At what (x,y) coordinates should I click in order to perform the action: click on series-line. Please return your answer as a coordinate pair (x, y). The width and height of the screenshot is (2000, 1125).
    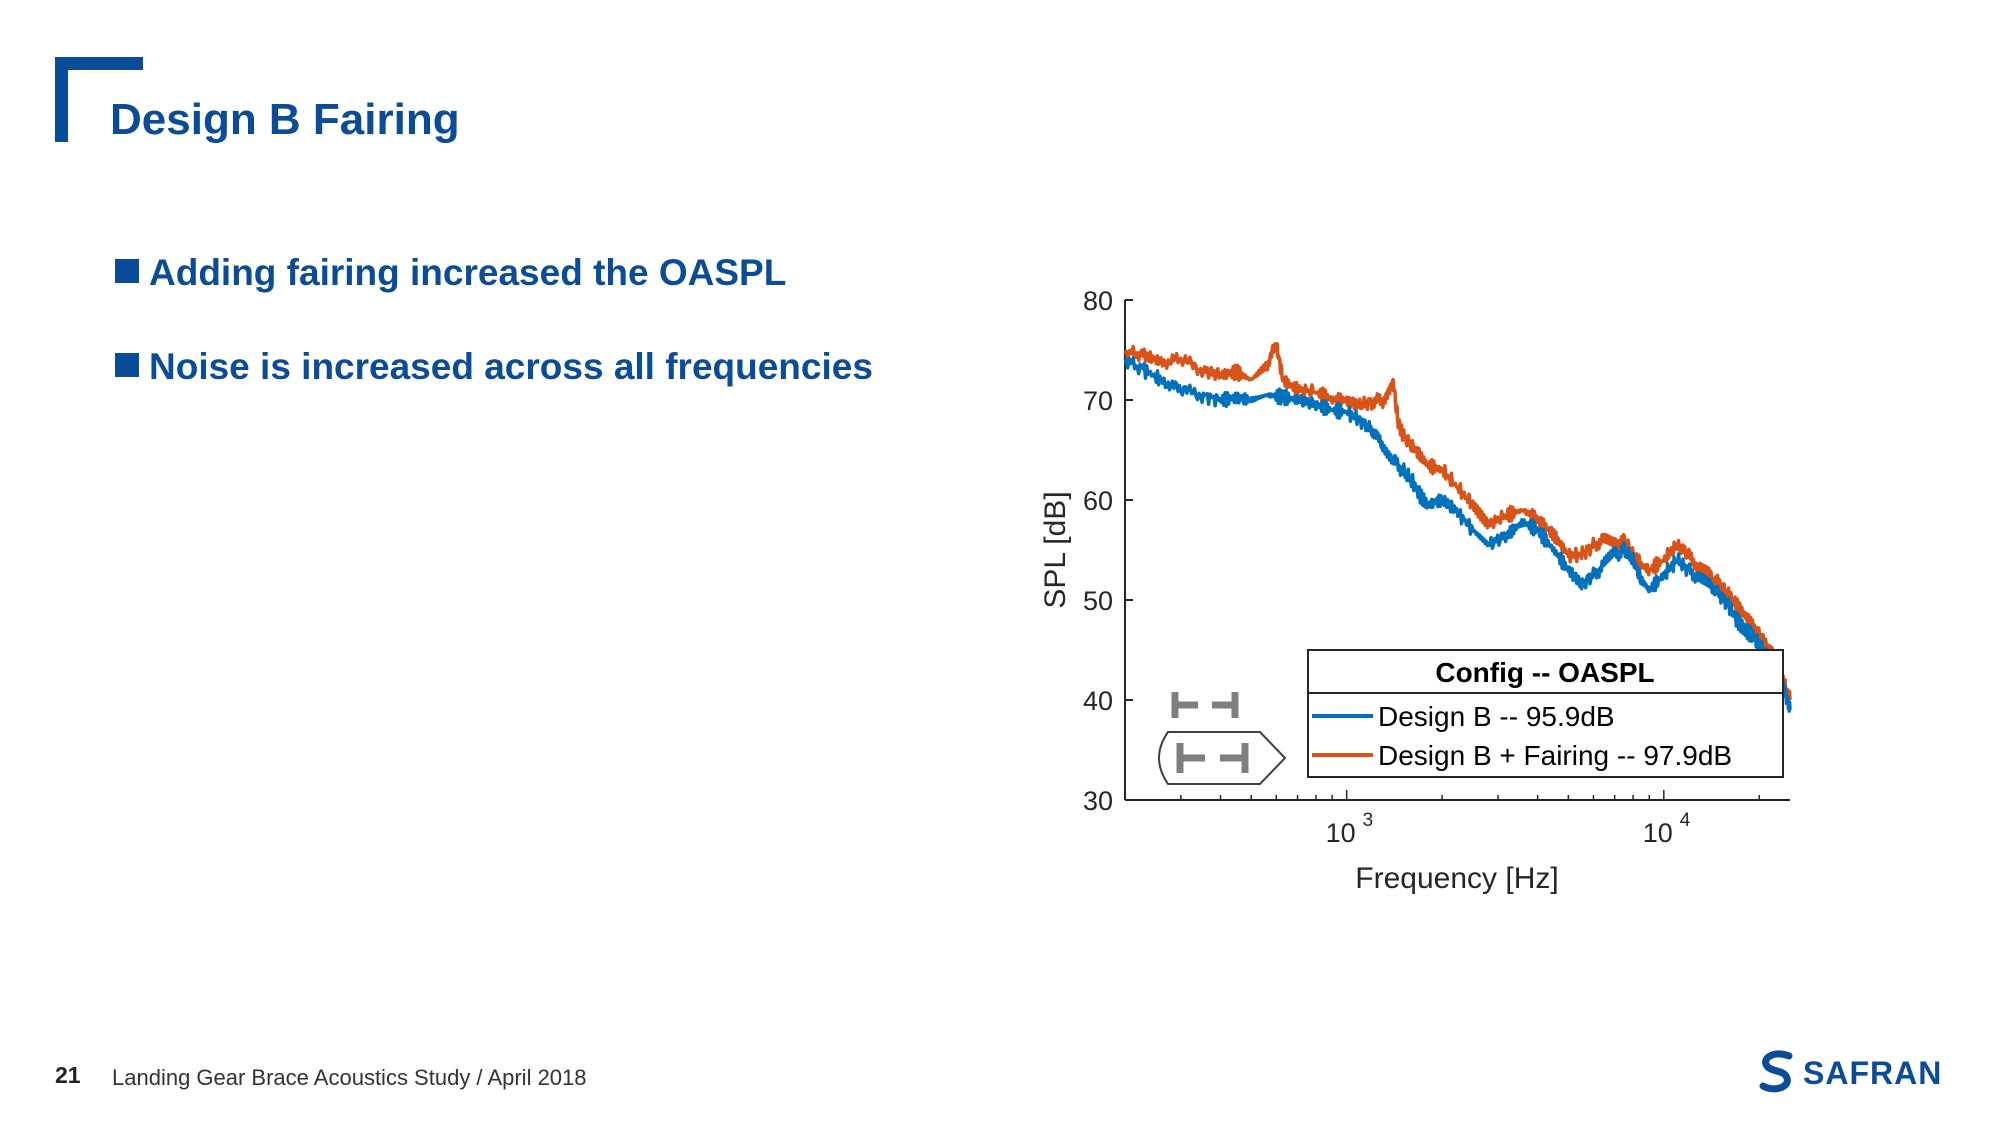
    Looking at the image, I should click on (1457, 534).